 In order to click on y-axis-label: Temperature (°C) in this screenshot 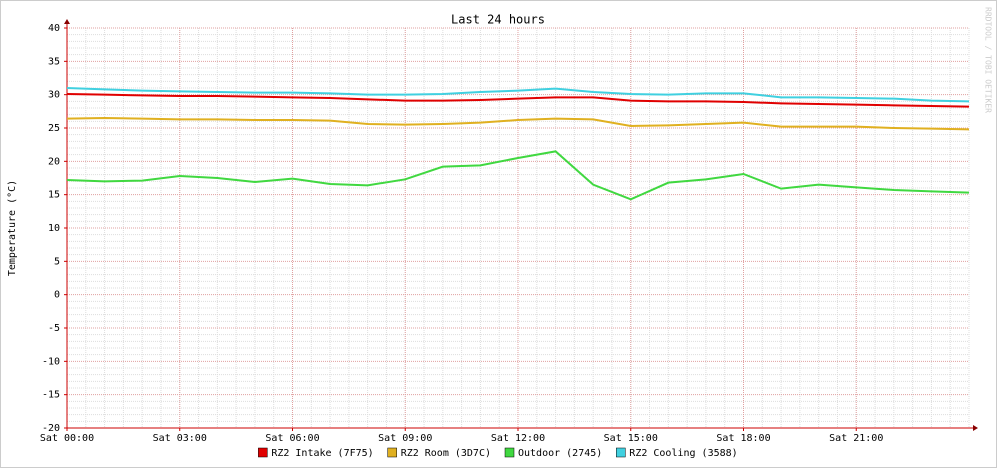, I will do `click(12, 228)`.